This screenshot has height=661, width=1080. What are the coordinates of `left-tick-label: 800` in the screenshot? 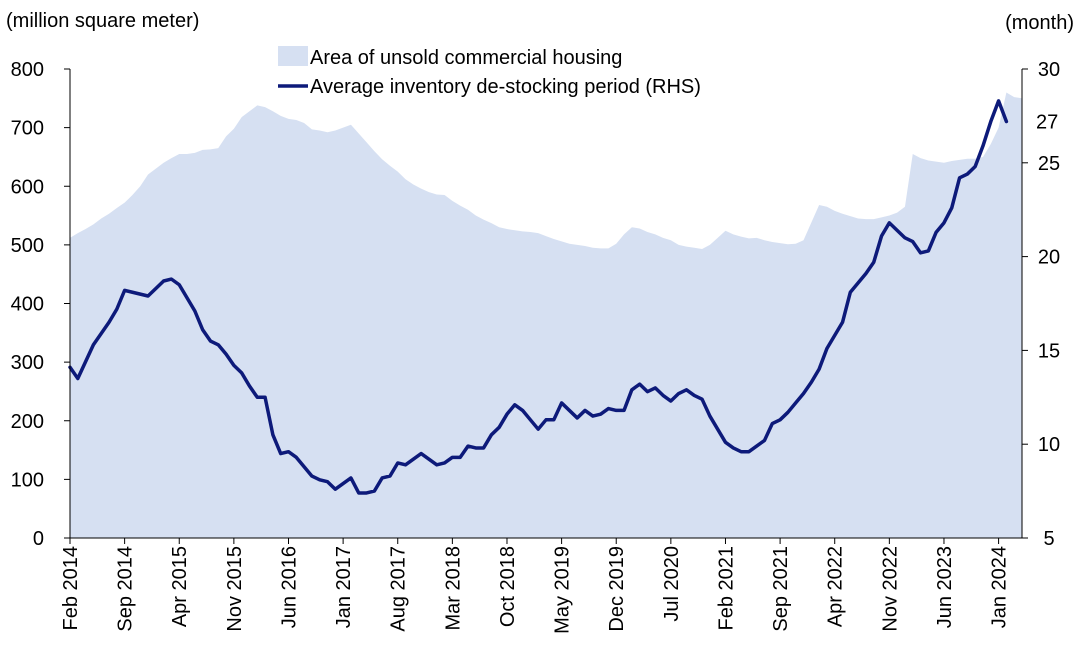 It's located at (27, 70).